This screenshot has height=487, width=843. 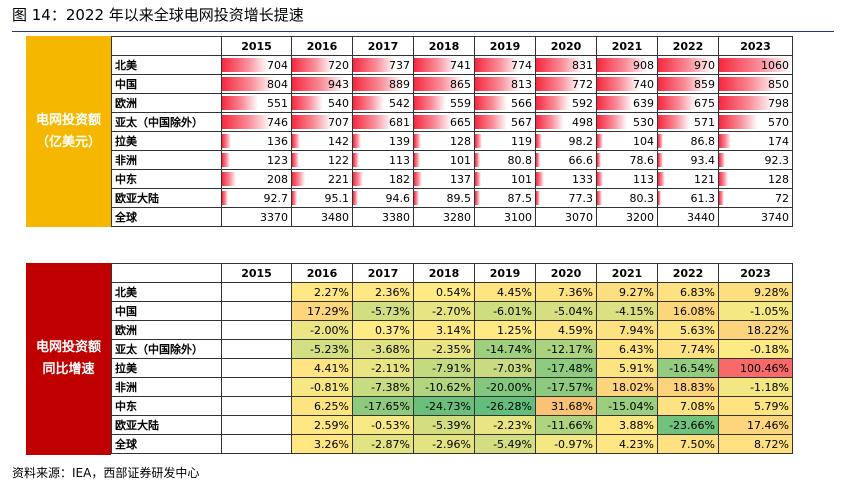 I want to click on growth-header-row: 2015 2016 2017 2018 2019 2020 2021 2022 2023, so click(x=452, y=273).